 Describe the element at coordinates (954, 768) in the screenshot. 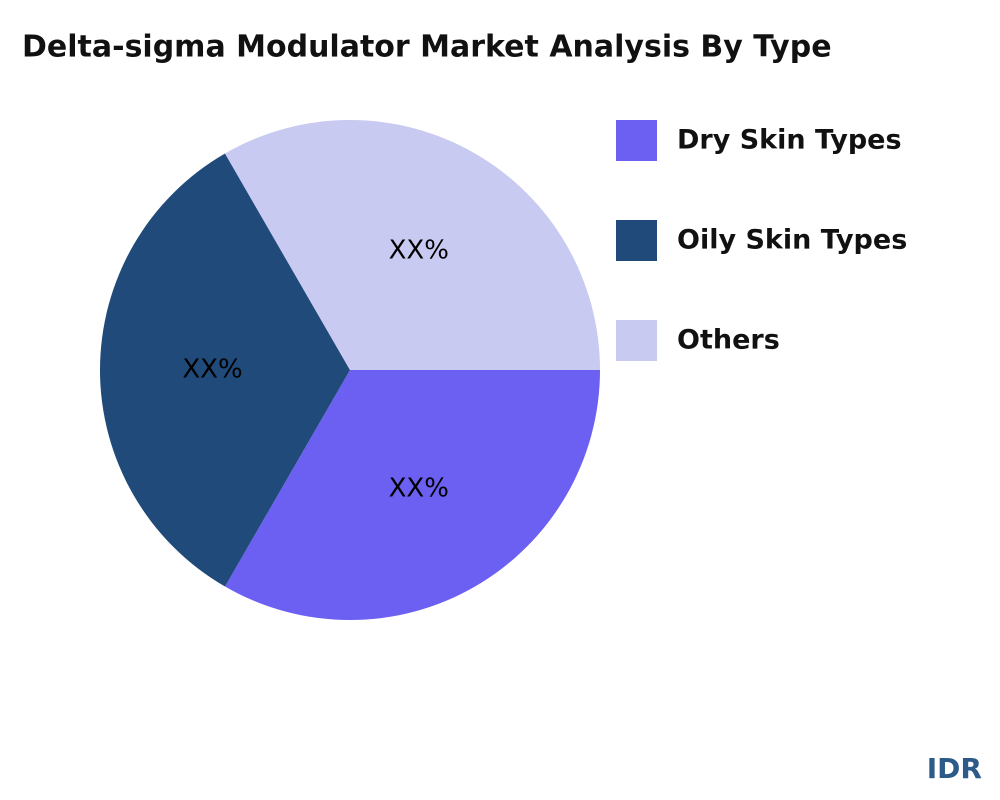

I see `watermark: IDR` at that location.